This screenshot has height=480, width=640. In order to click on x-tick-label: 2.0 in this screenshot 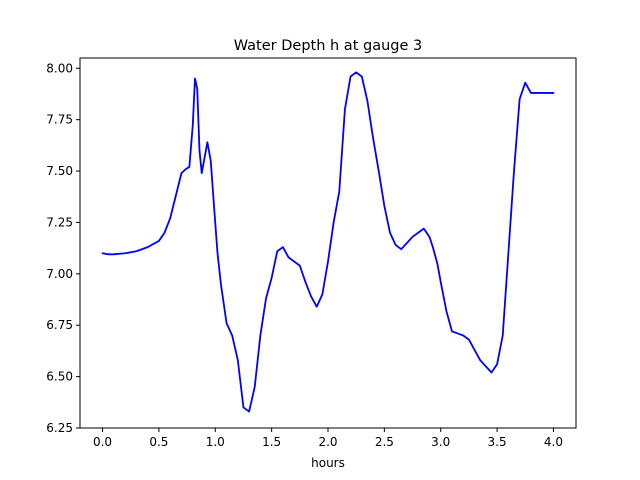, I will do `click(327, 442)`.